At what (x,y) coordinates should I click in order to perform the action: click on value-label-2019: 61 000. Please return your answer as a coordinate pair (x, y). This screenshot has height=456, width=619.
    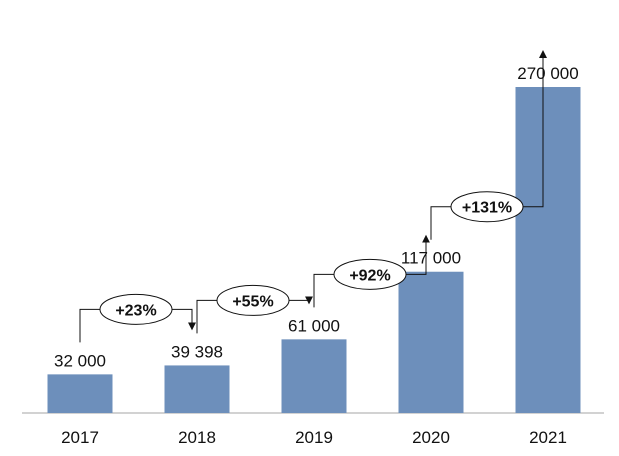
    Looking at the image, I should click on (314, 325).